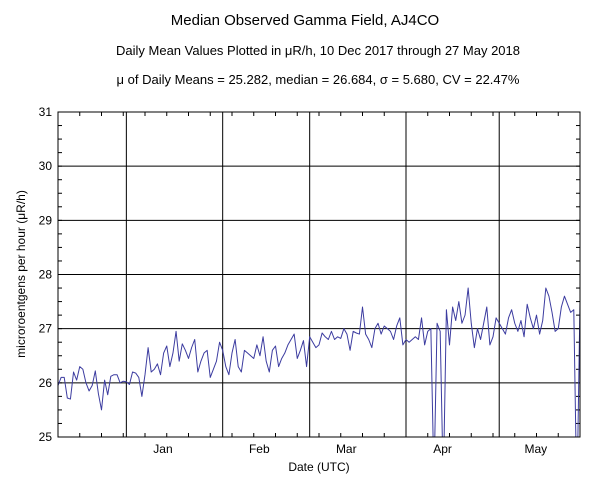 The width and height of the screenshot is (600, 496). I want to click on x-tick-label: May, so click(535, 449).